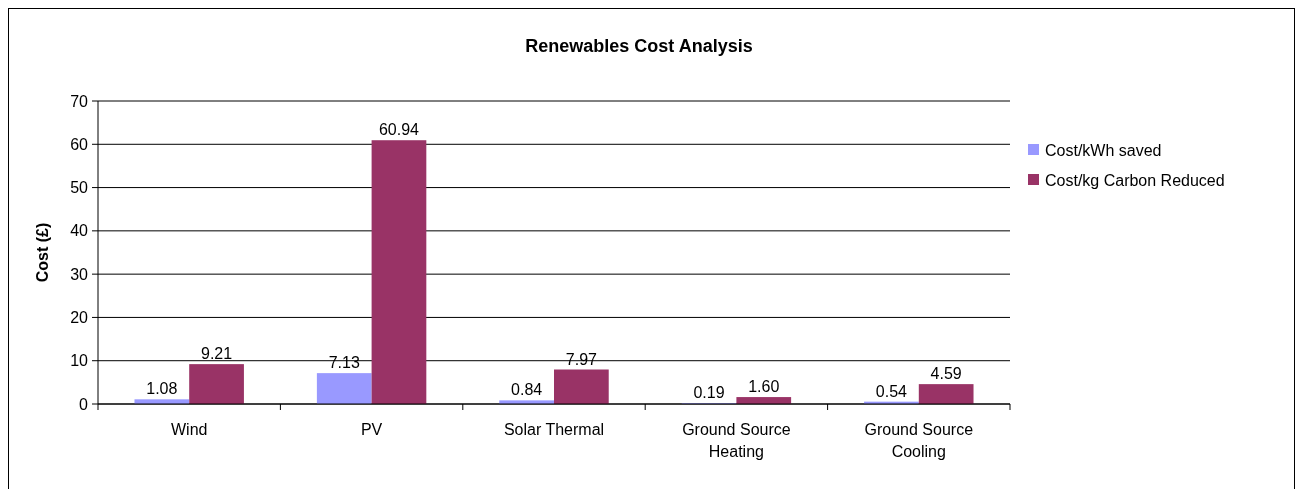 Image resolution: width=1303 pixels, height=489 pixels. I want to click on y-tick-label: 60, so click(79, 144).